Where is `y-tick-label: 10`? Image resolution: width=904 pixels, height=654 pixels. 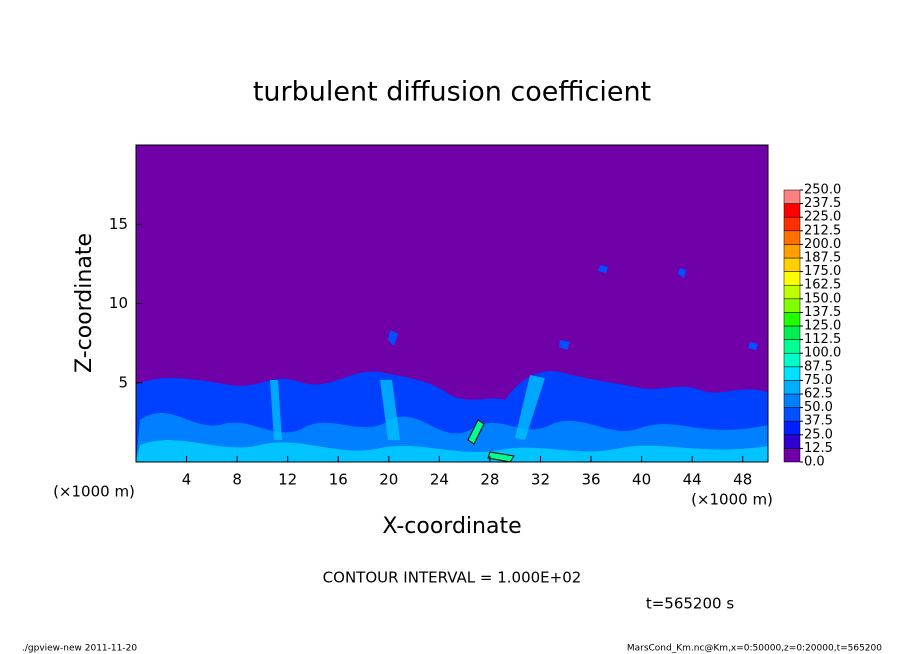 y-tick-label: 10 is located at coordinates (118, 303).